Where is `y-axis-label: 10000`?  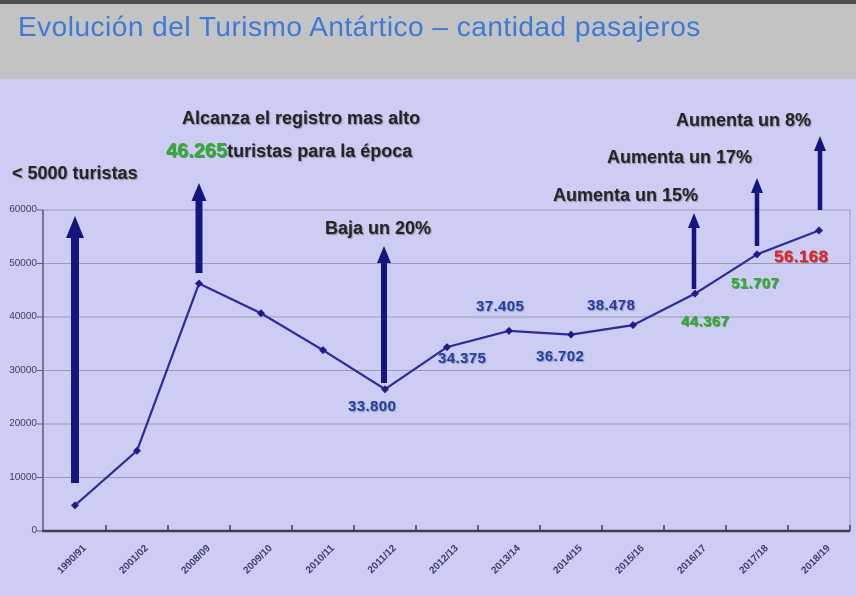 y-axis-label: 10000 is located at coordinates (23, 477).